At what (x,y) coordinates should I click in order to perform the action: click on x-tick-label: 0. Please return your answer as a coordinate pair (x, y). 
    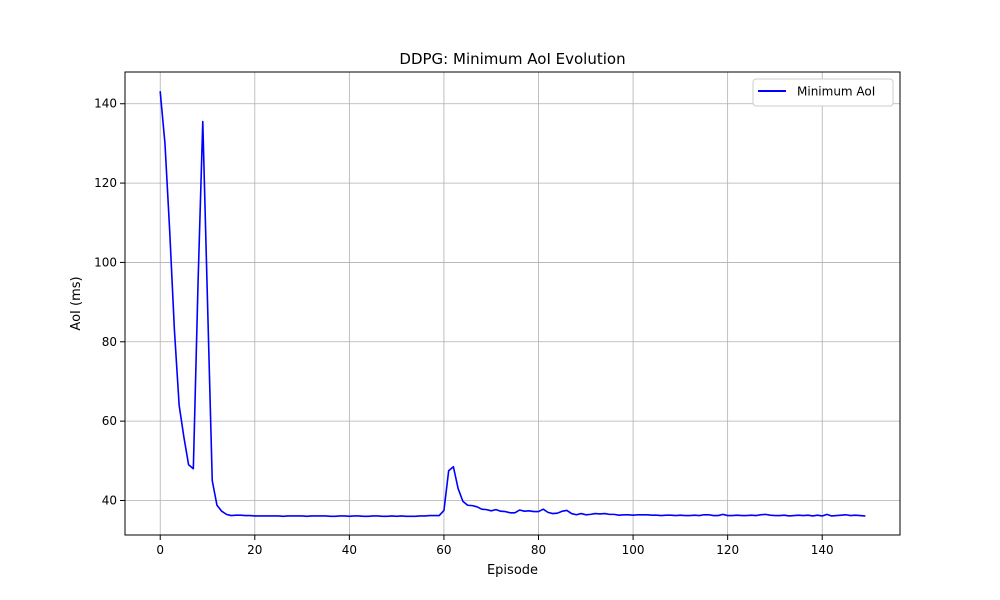
    Looking at the image, I should click on (160, 550).